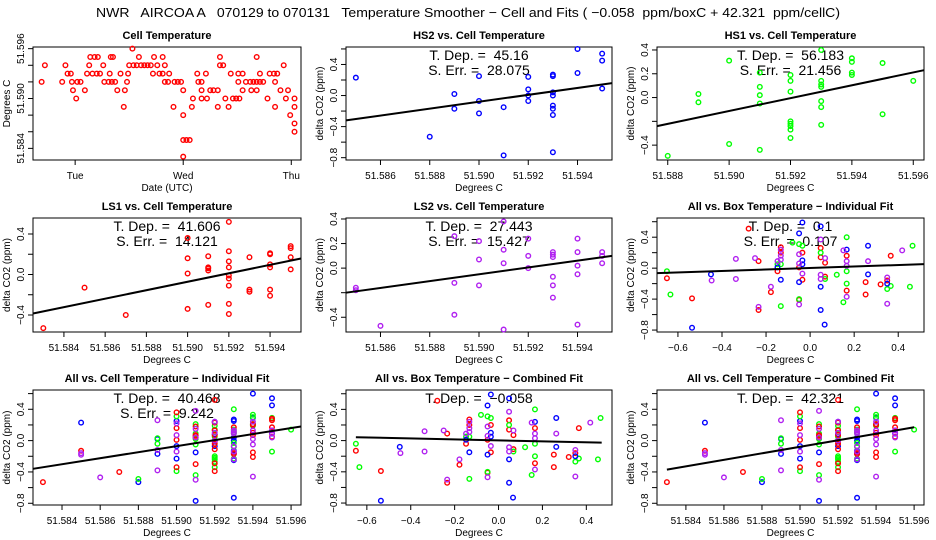  I want to click on x-tick-label: 51.594, so click(270, 348).